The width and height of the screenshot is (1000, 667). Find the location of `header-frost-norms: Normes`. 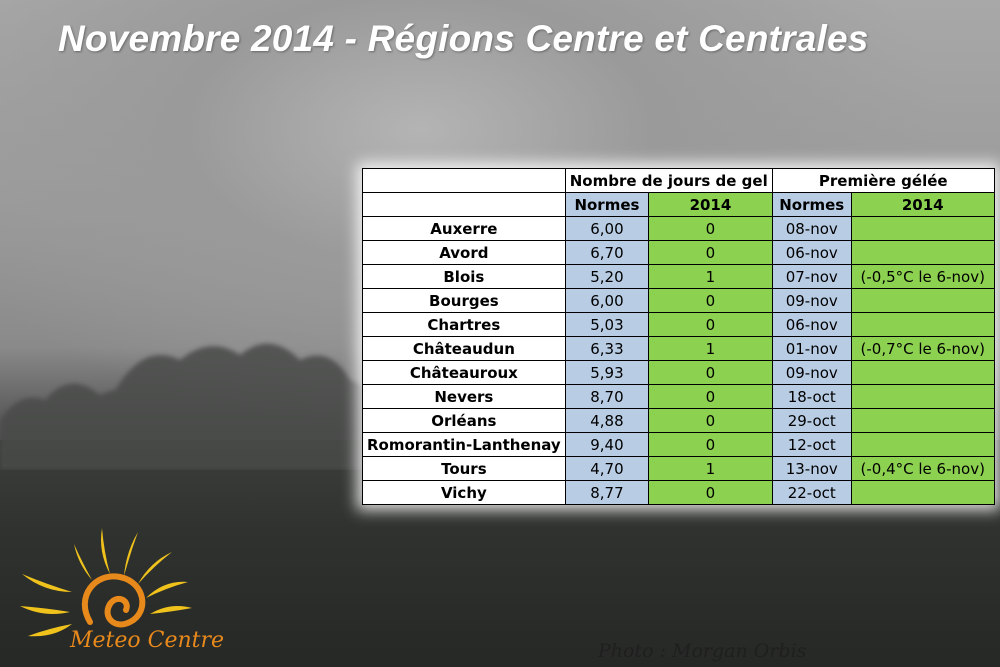

header-frost-norms: Normes is located at coordinates (607, 204).